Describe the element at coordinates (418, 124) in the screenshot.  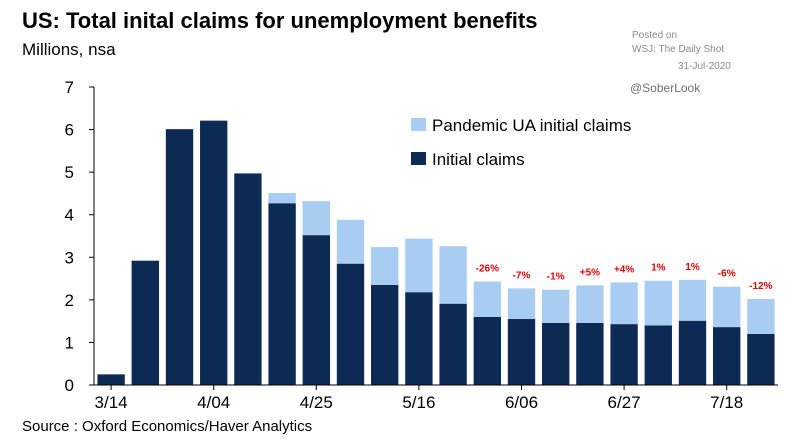
I see `legend-swatch-pandemic` at that location.